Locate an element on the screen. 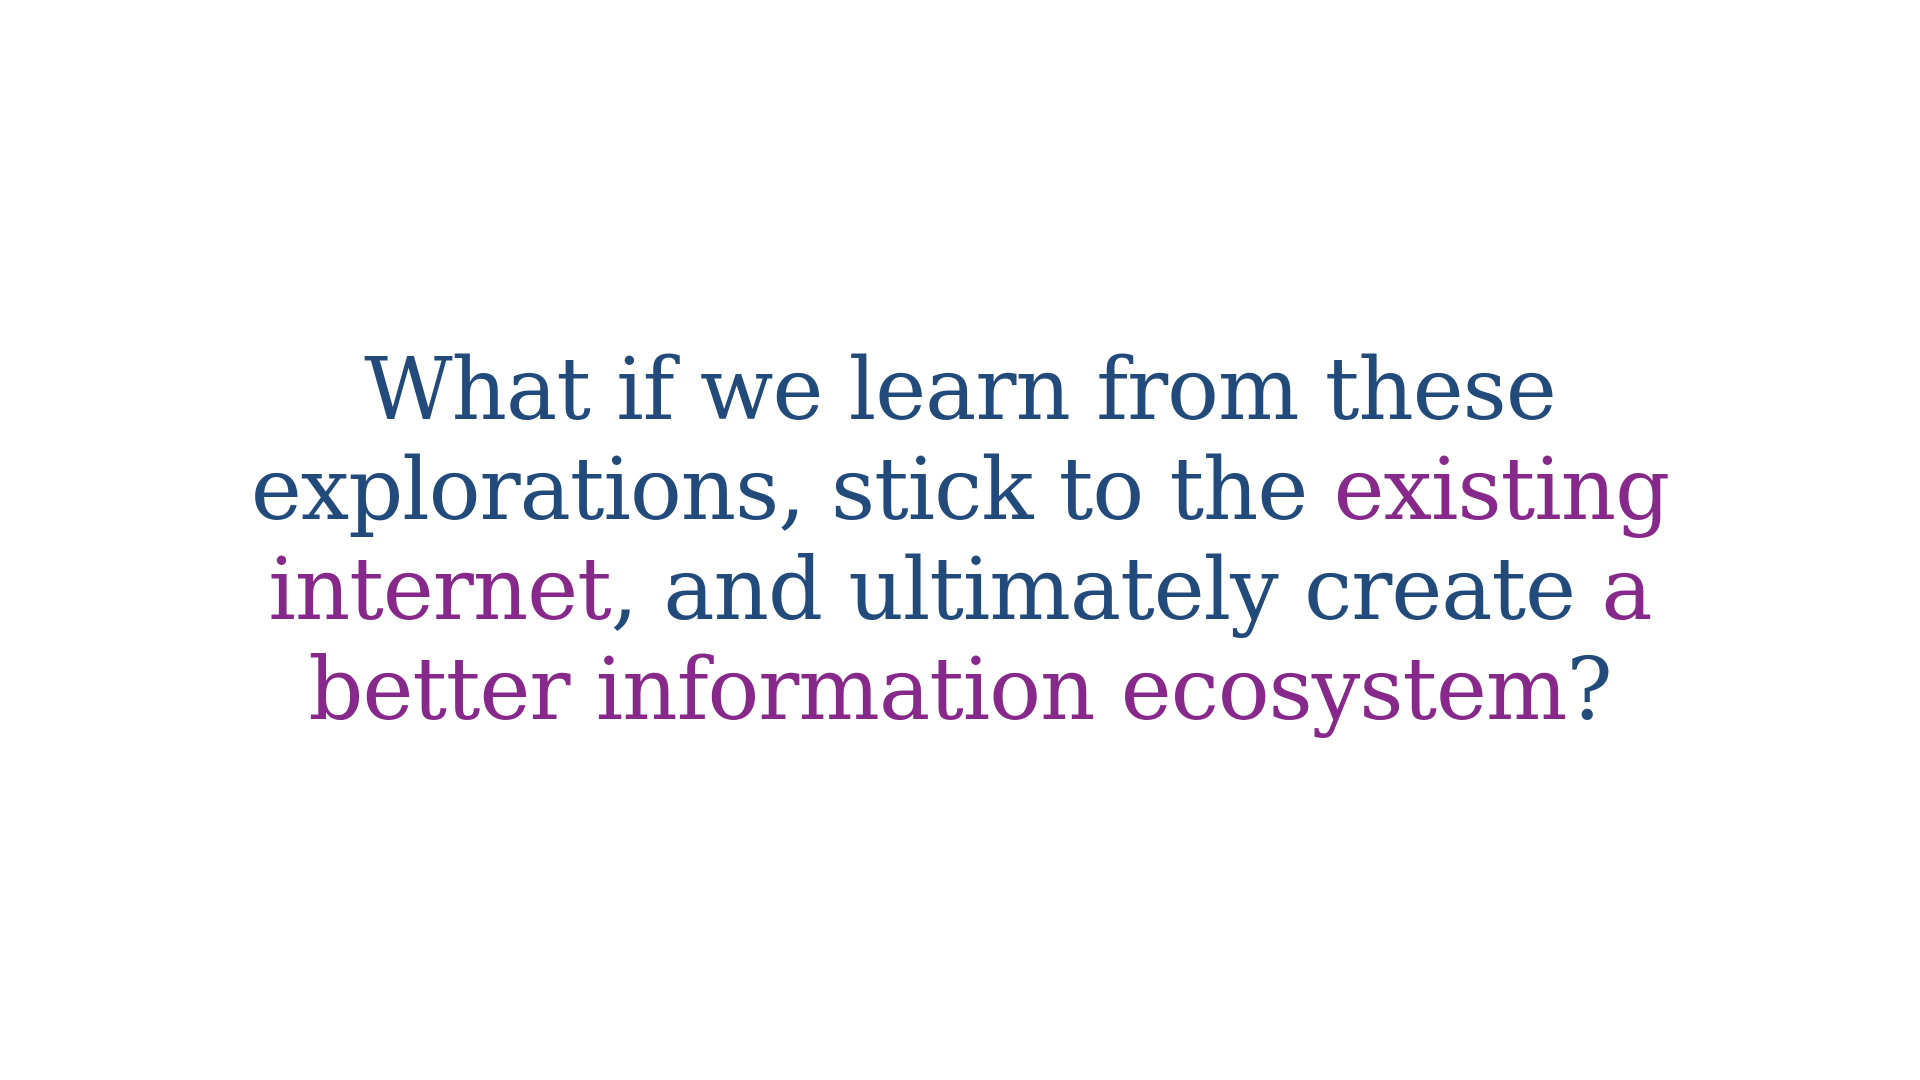 This screenshot has height=1080, width=1920. headline-line-3: internet, and ultimately create a is located at coordinates (960, 590).